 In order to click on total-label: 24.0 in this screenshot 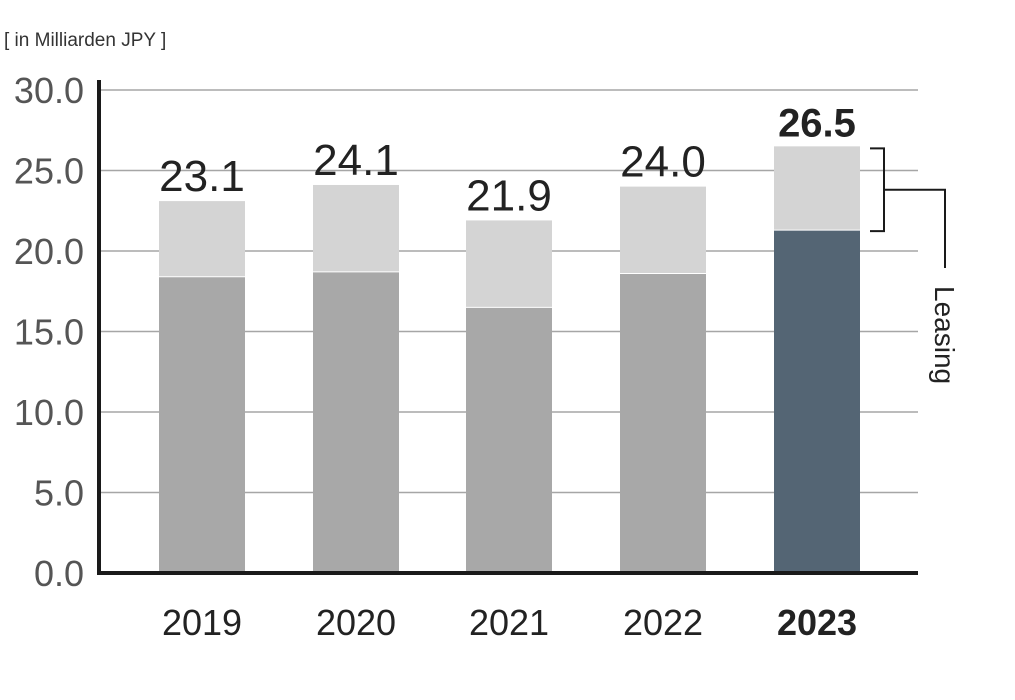, I will do `click(663, 162)`.